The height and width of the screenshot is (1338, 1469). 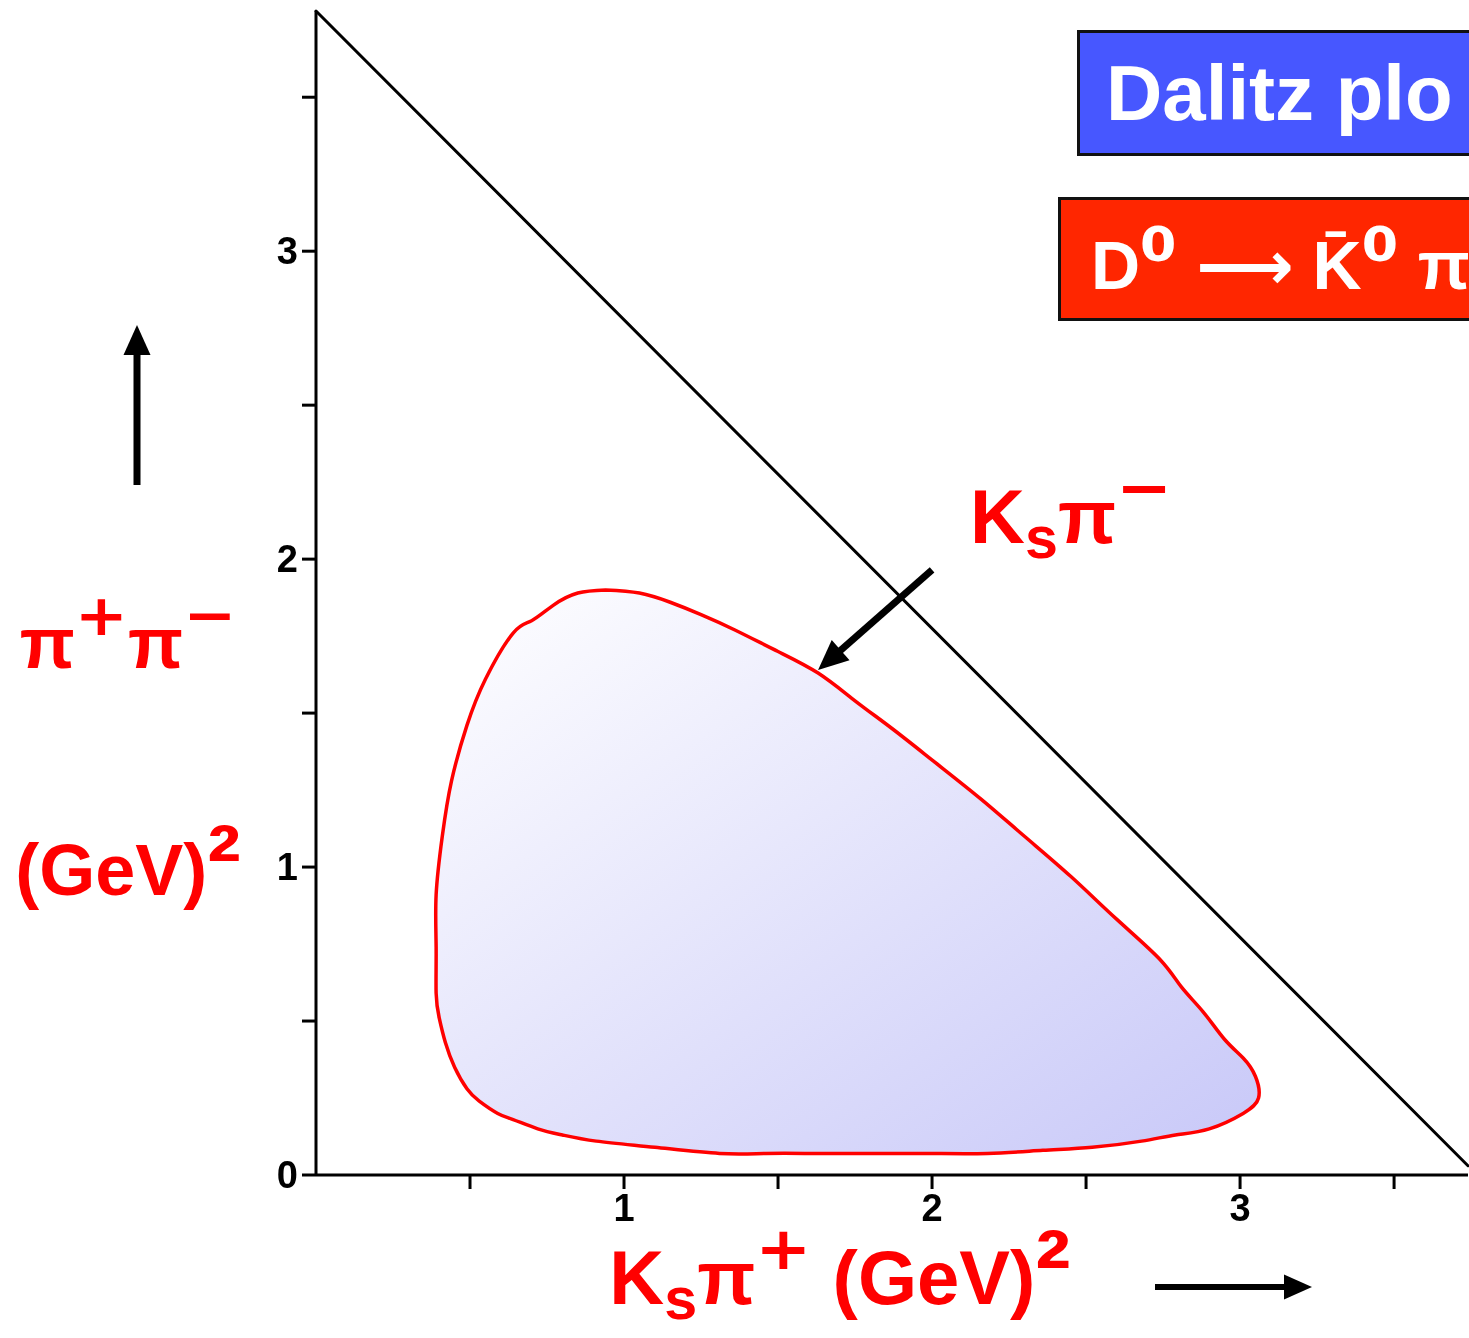 What do you see at coordinates (1280, 259) in the screenshot?
I see `text: D⁰ ⟶ K̄⁰ π` at bounding box center [1280, 259].